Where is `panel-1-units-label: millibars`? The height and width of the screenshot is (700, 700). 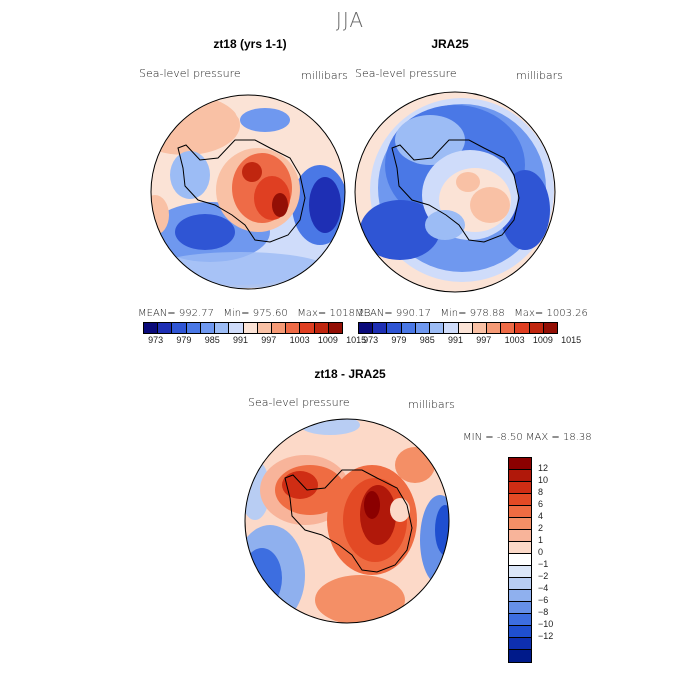
panel-1-units-label: millibars is located at coordinates (324, 75).